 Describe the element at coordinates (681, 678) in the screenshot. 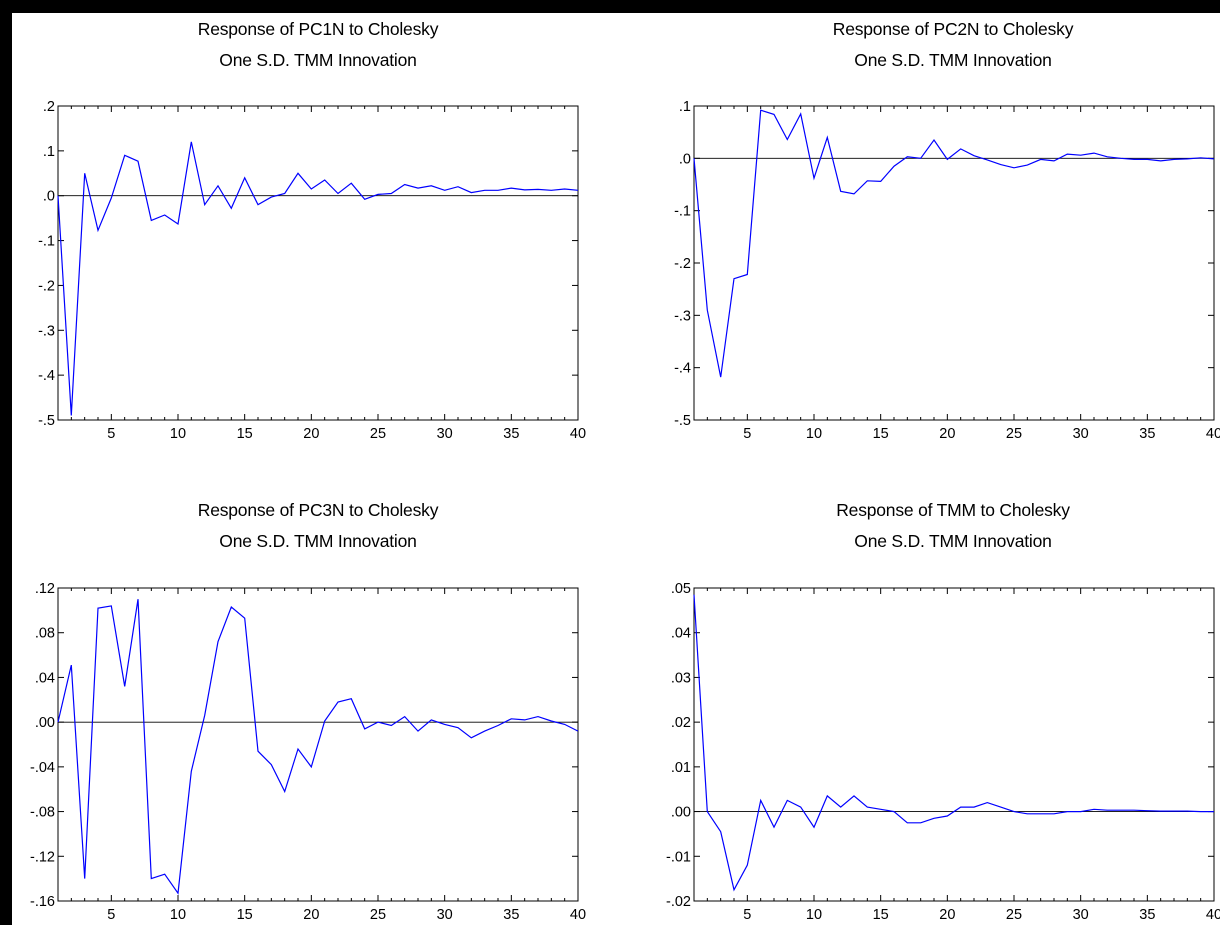

I see `y-tick-label: .03` at that location.